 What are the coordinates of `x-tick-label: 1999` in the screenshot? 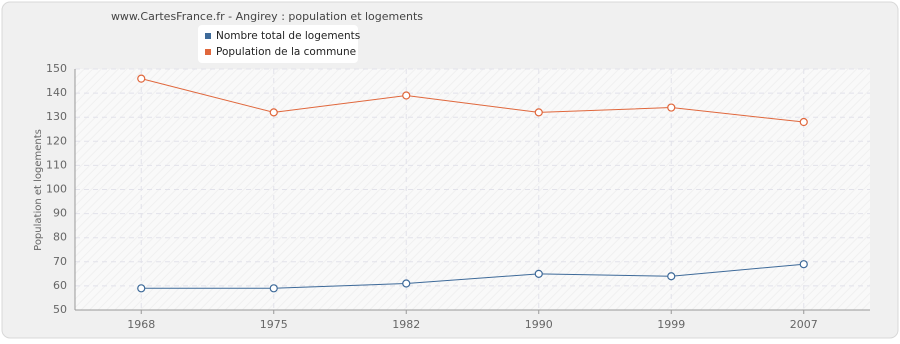 It's located at (671, 324).